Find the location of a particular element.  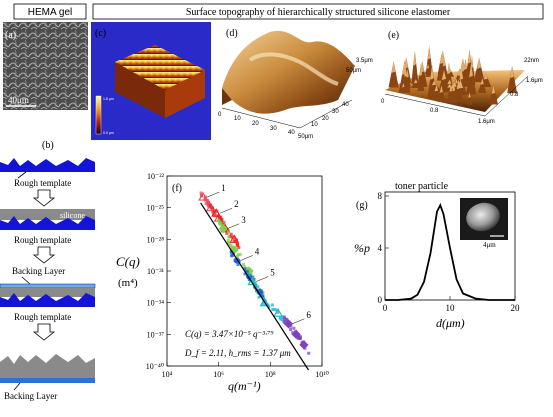

panel-e-y-tick: 0.8 is located at coordinates (514, 95).